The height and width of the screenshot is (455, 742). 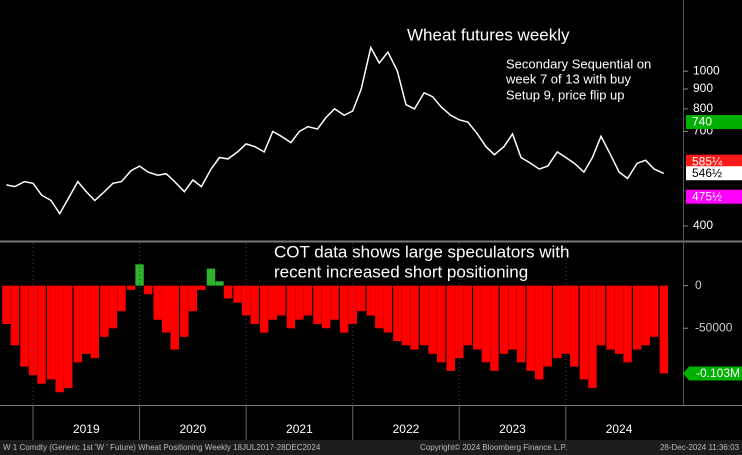 I want to click on panel-title: recent increased short positioning, so click(x=401, y=271).